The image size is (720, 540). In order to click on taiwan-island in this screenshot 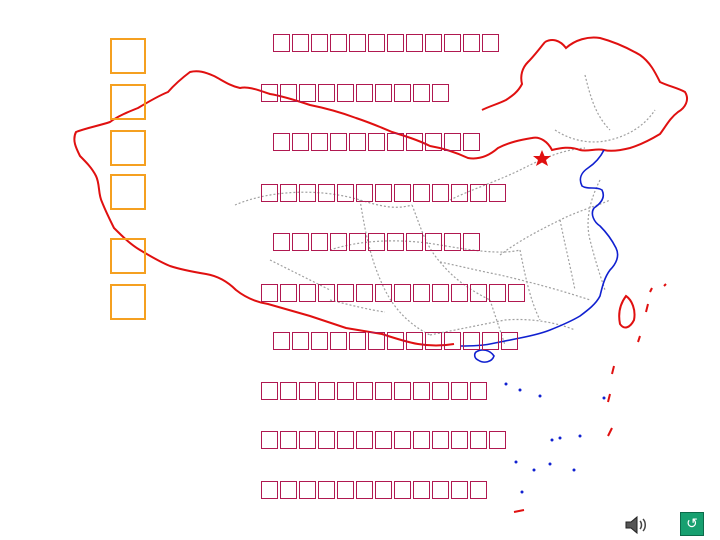, I will do `click(627, 311)`.